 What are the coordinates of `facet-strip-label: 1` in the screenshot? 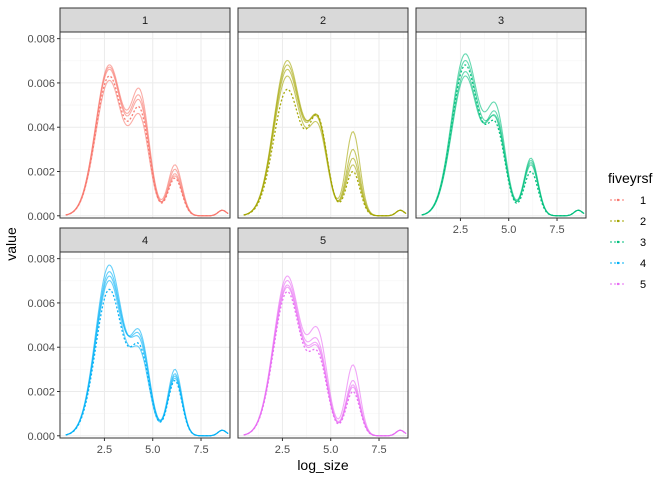 It's located at (145, 21).